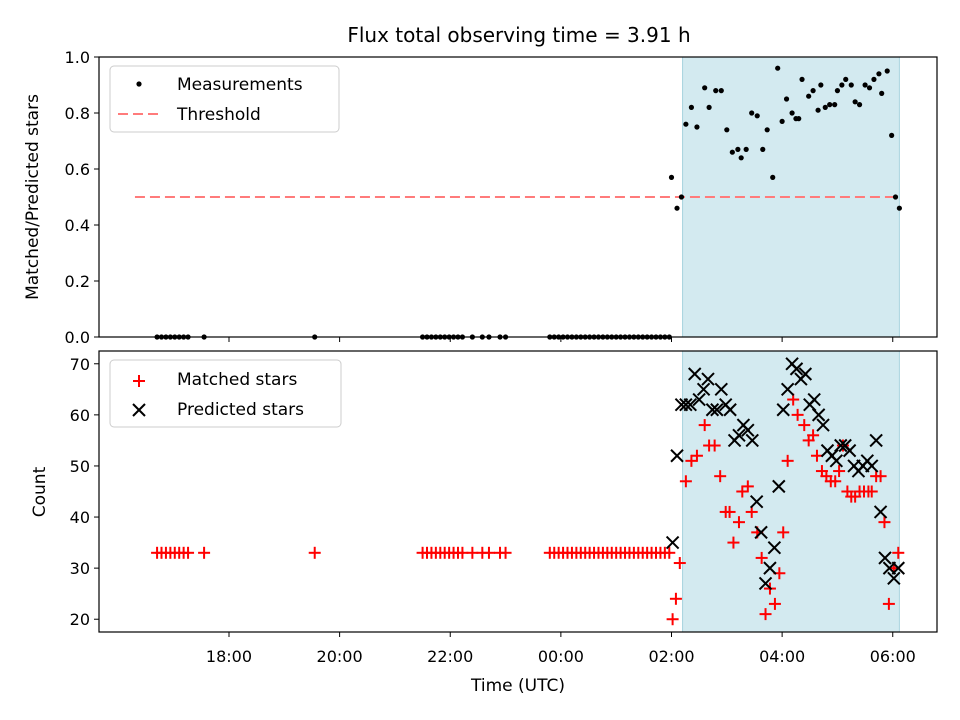  What do you see at coordinates (139, 410) in the screenshot?
I see `legend-predicted-marker` at bounding box center [139, 410].